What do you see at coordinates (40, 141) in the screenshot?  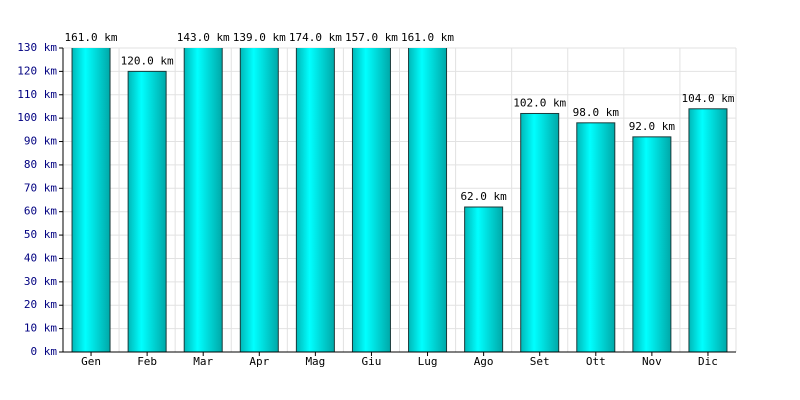 I see `y-tick-label: 90 km` at bounding box center [40, 141].